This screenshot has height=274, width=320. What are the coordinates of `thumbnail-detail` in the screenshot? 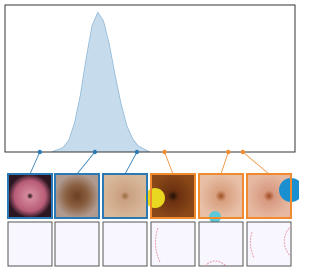 It's located at (289, 190).